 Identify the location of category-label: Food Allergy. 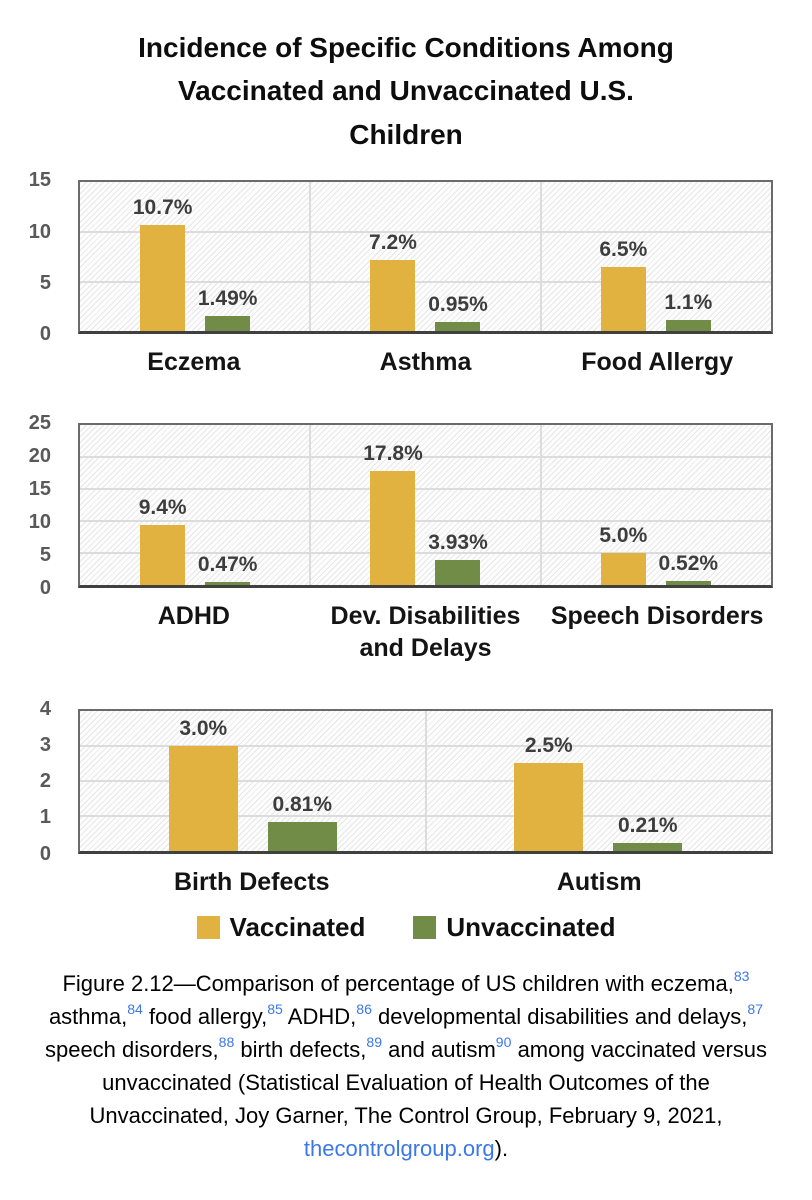
(657, 362).